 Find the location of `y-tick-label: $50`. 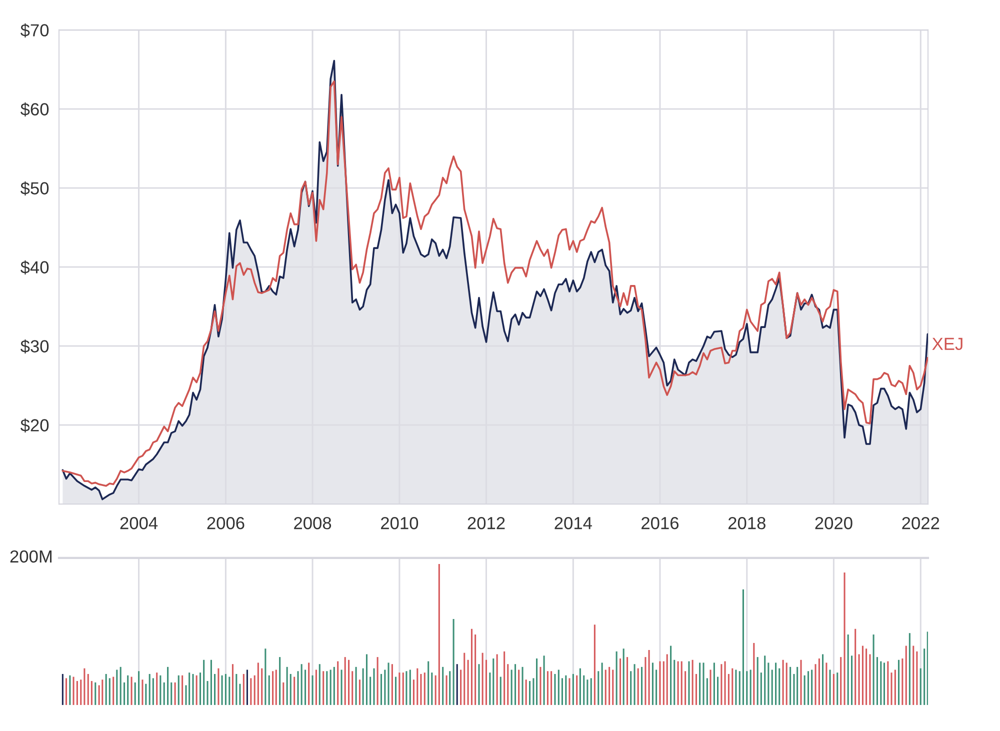

y-tick-label: $50 is located at coordinates (34, 188).